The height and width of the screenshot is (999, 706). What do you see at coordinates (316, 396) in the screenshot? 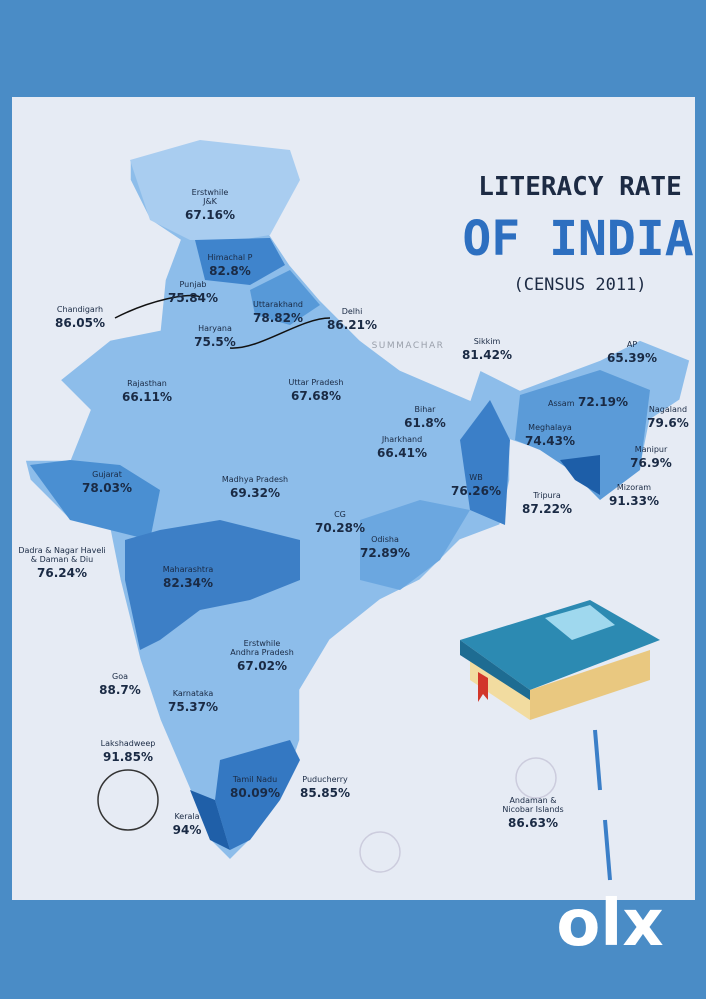
I see `region-value: 67.68%` at bounding box center [316, 396].